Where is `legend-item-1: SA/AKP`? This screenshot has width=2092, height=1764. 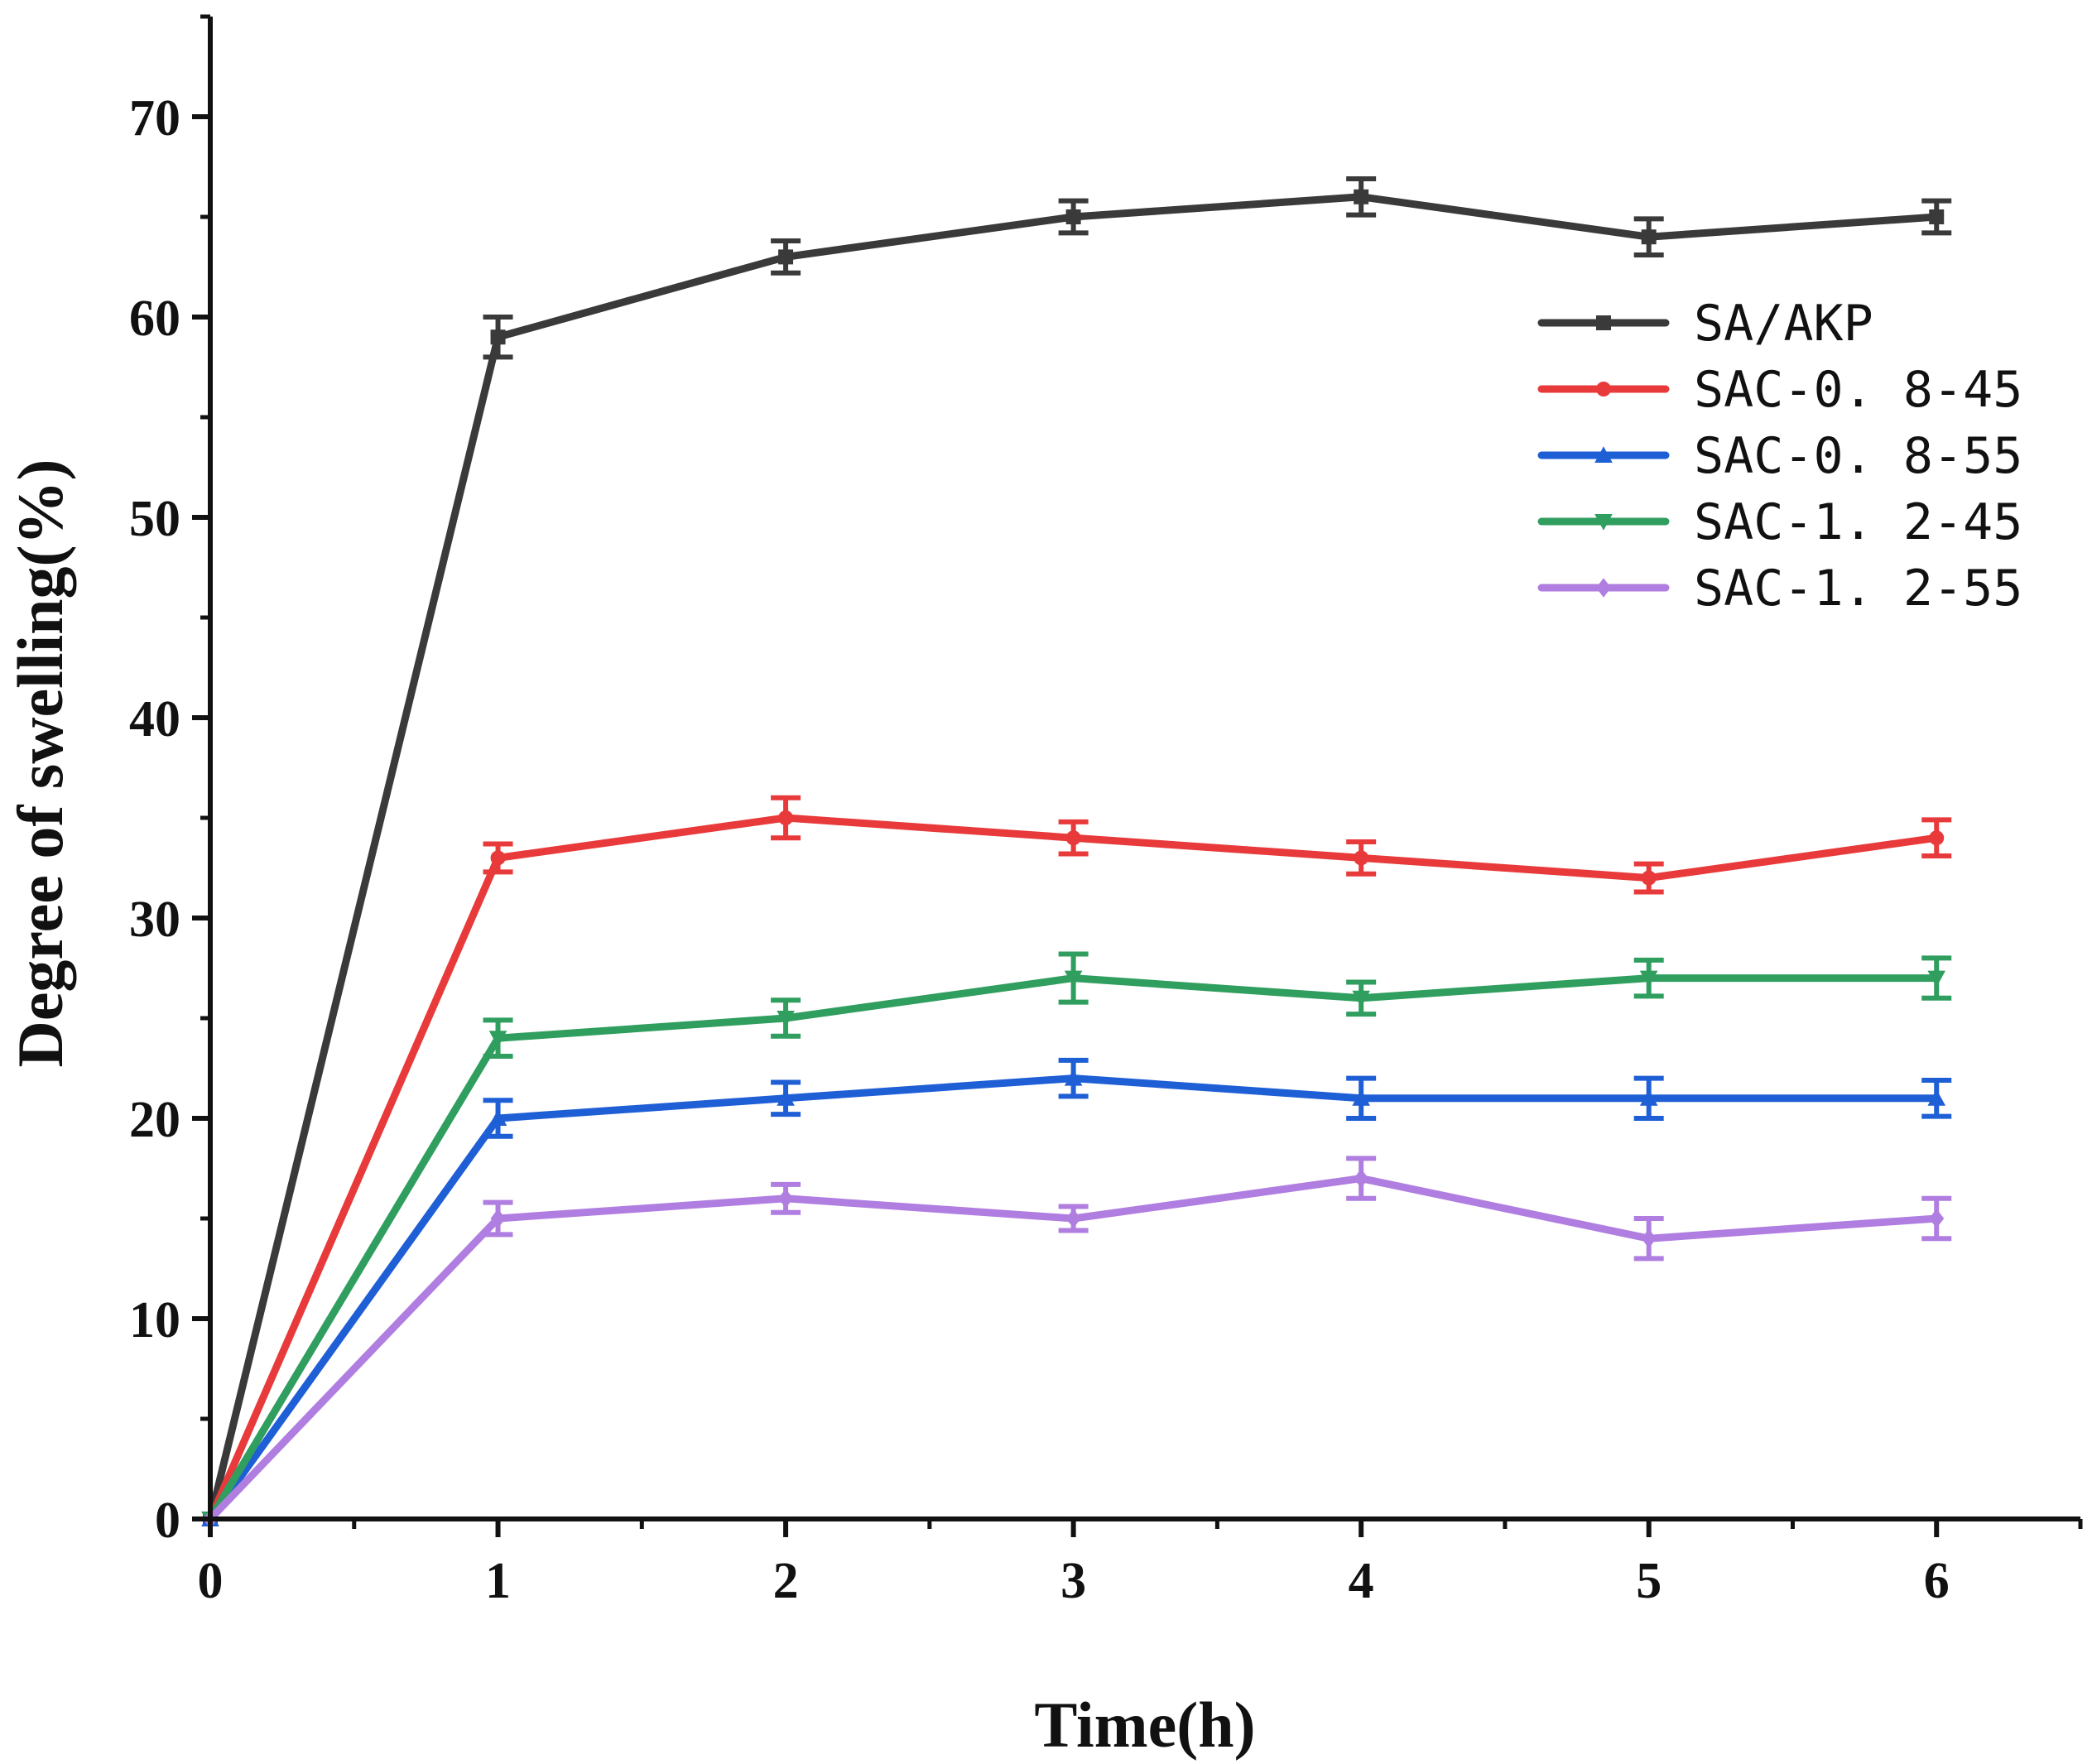 legend-item-1: SA/AKP is located at coordinates (1705, 324).